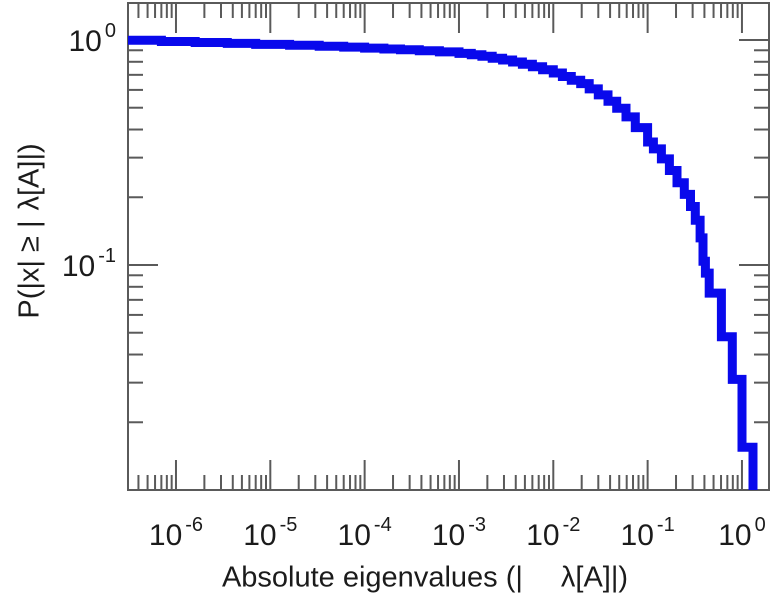 The height and width of the screenshot is (600, 775). I want to click on x-axis-title: Absolute eigenvalues (| λ[A]|), so click(425, 577).